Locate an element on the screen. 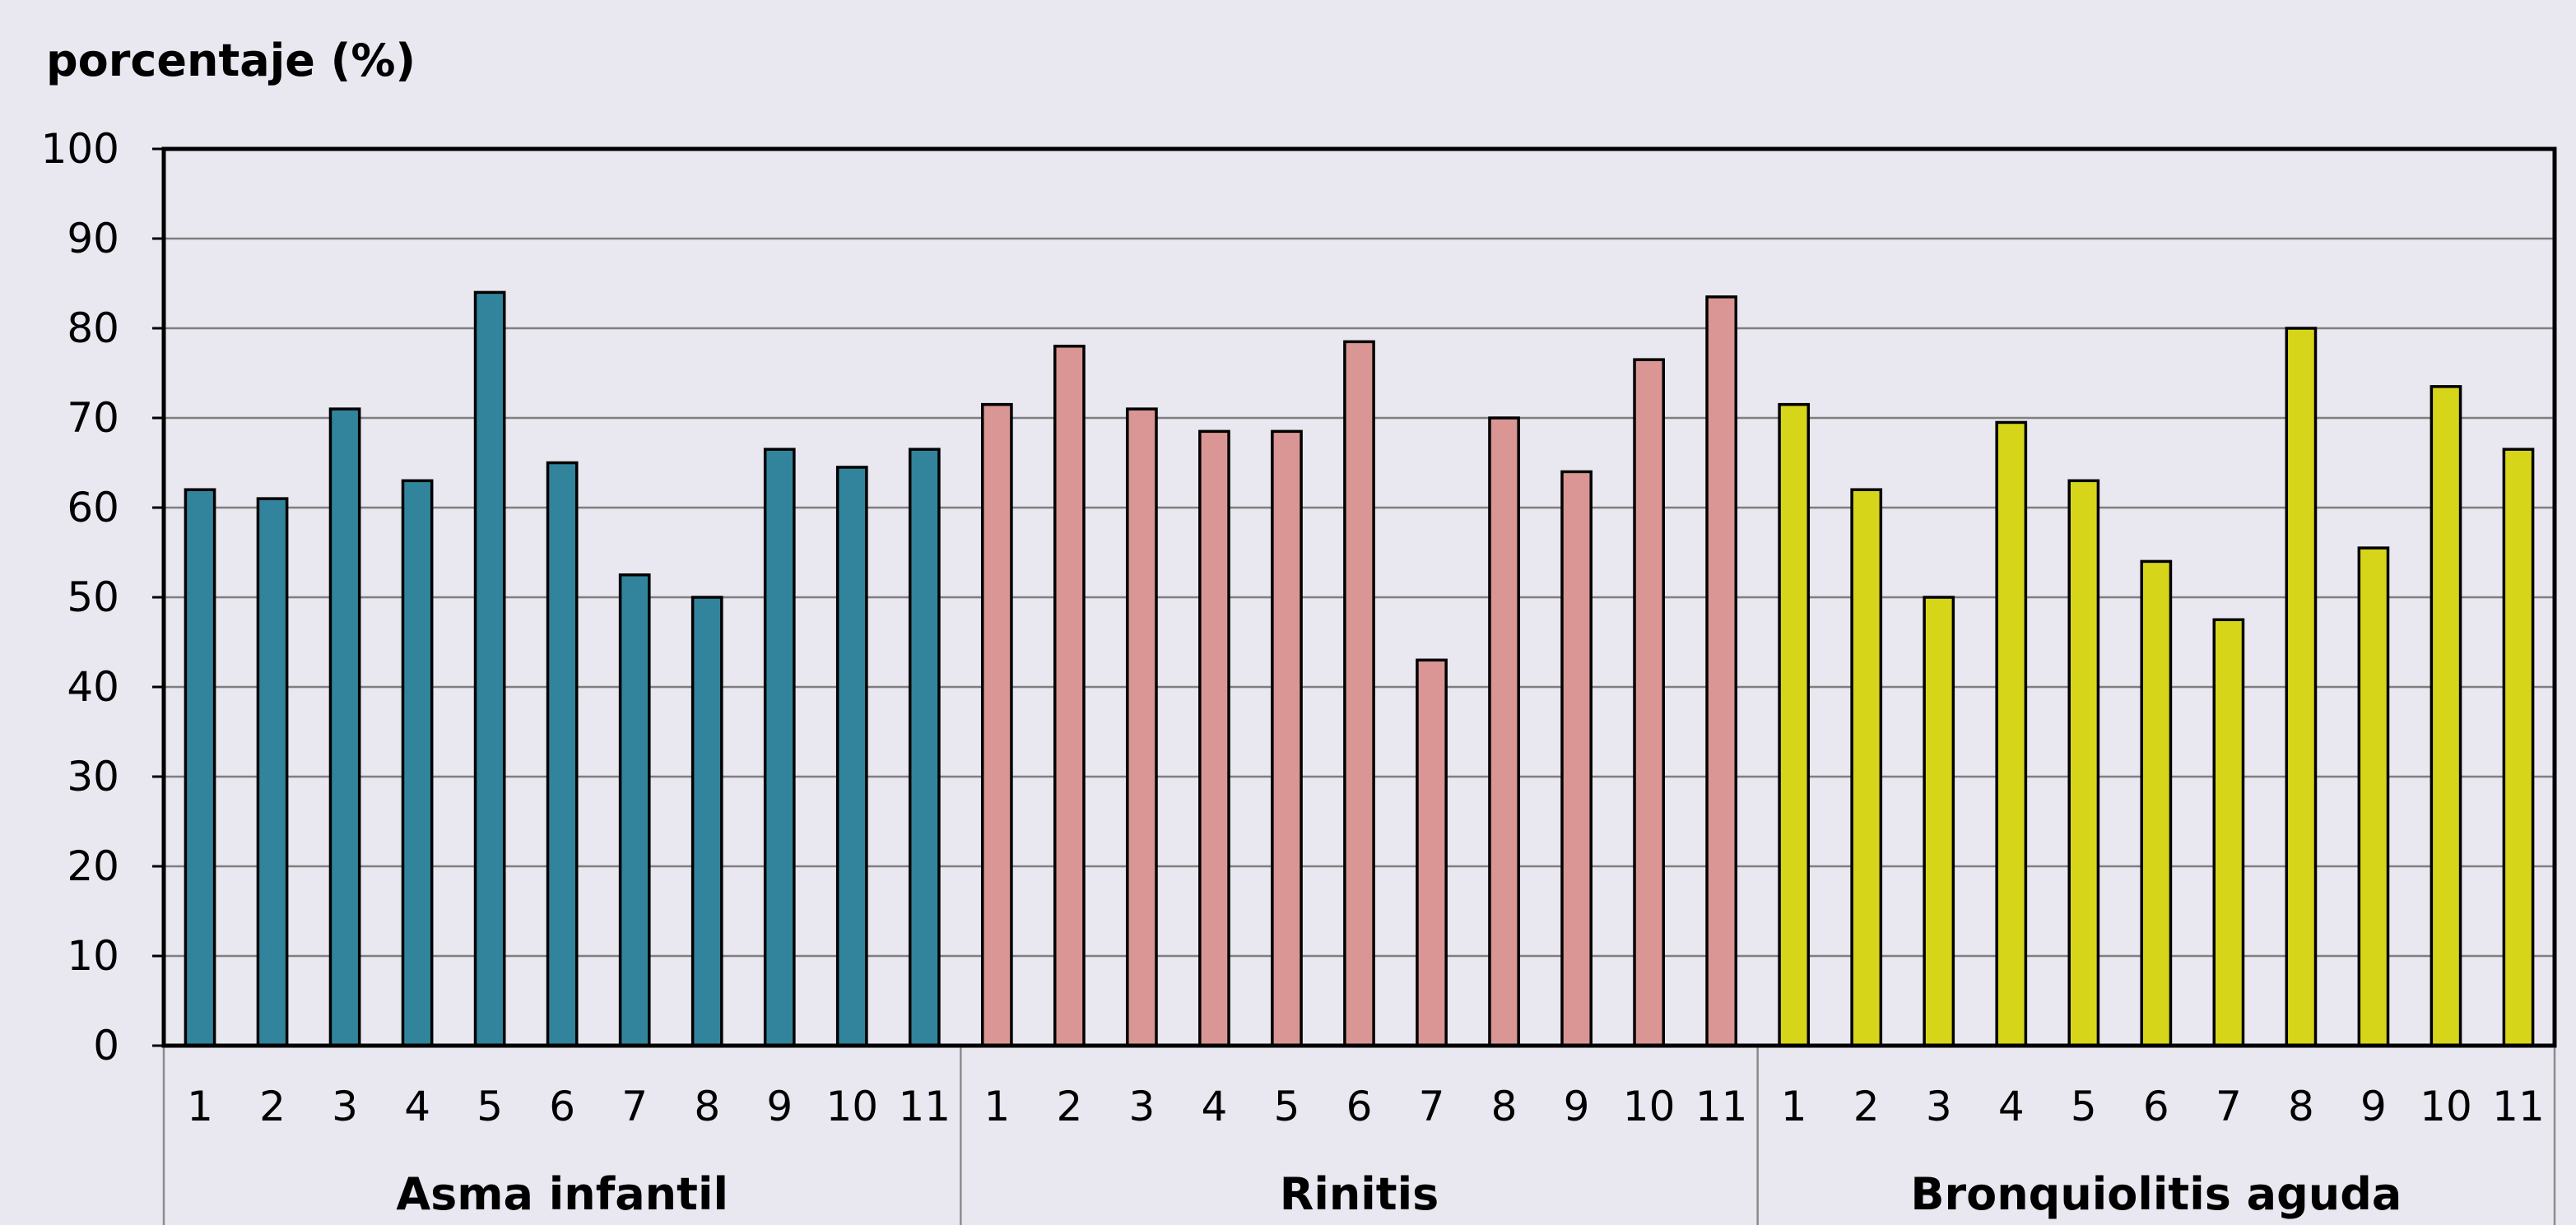  group-label: Bronquiolitis aguda is located at coordinates (2156, 1194).